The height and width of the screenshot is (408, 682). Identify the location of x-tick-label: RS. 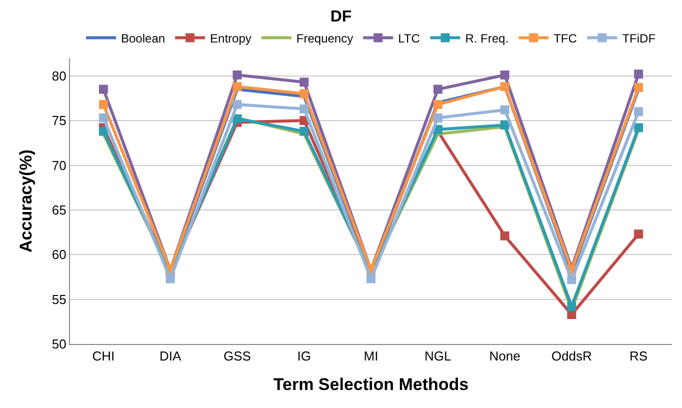
(639, 356).